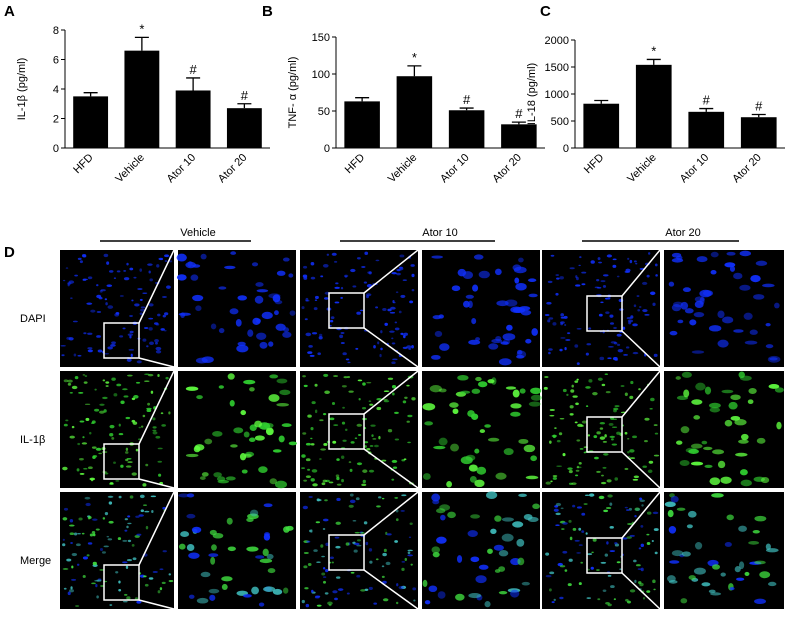  Describe the element at coordinates (359, 550) in the screenshot. I see `micrograph` at that location.